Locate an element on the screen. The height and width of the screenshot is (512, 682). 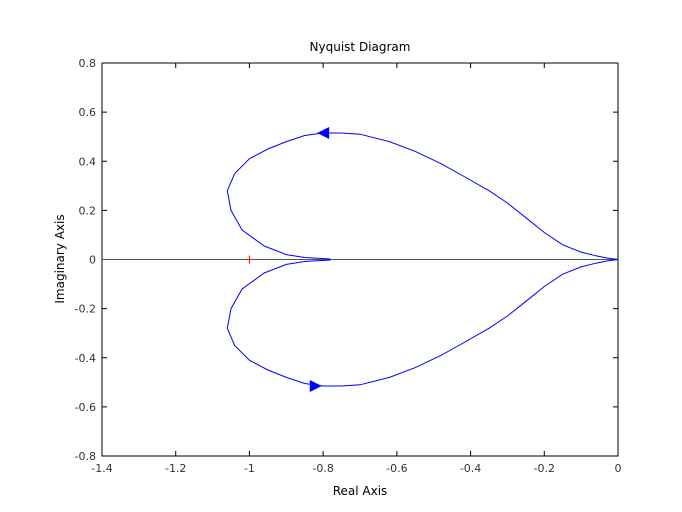
y-tick-label: -0.8 is located at coordinates (85, 456).